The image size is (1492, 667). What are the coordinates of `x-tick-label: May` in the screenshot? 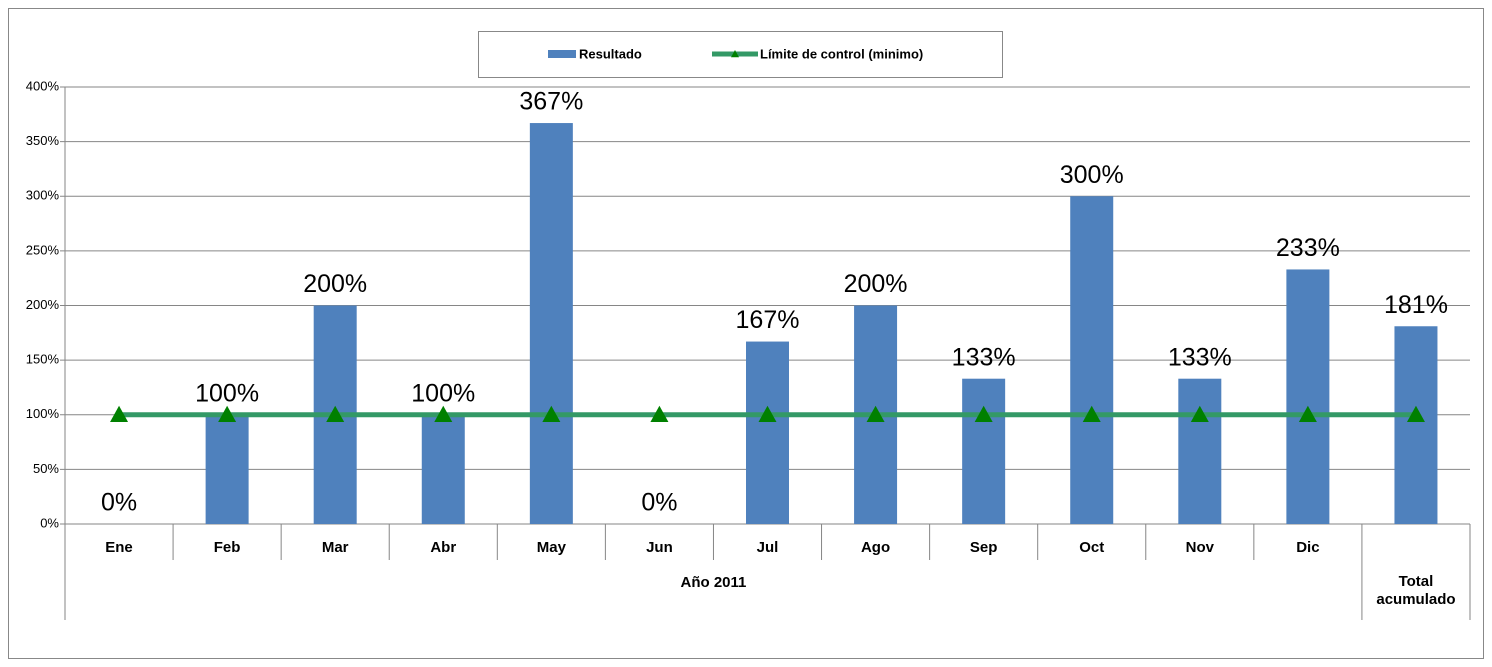 It's located at (551, 547).